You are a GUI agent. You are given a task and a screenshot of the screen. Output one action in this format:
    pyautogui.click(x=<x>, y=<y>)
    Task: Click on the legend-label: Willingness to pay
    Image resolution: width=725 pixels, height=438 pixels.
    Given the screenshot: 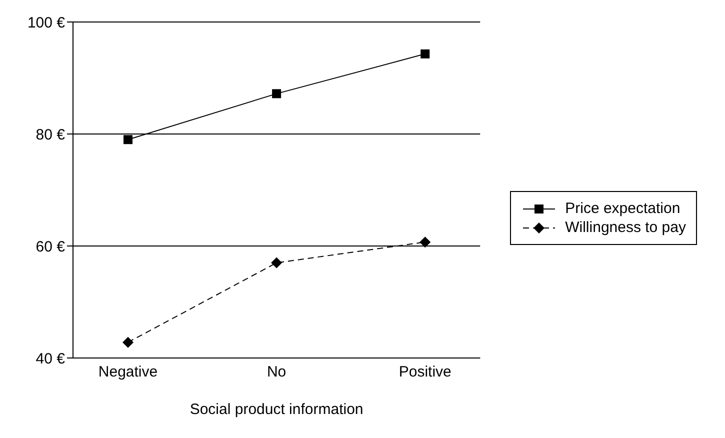 What is the action you would take?
    pyautogui.click(x=625, y=227)
    